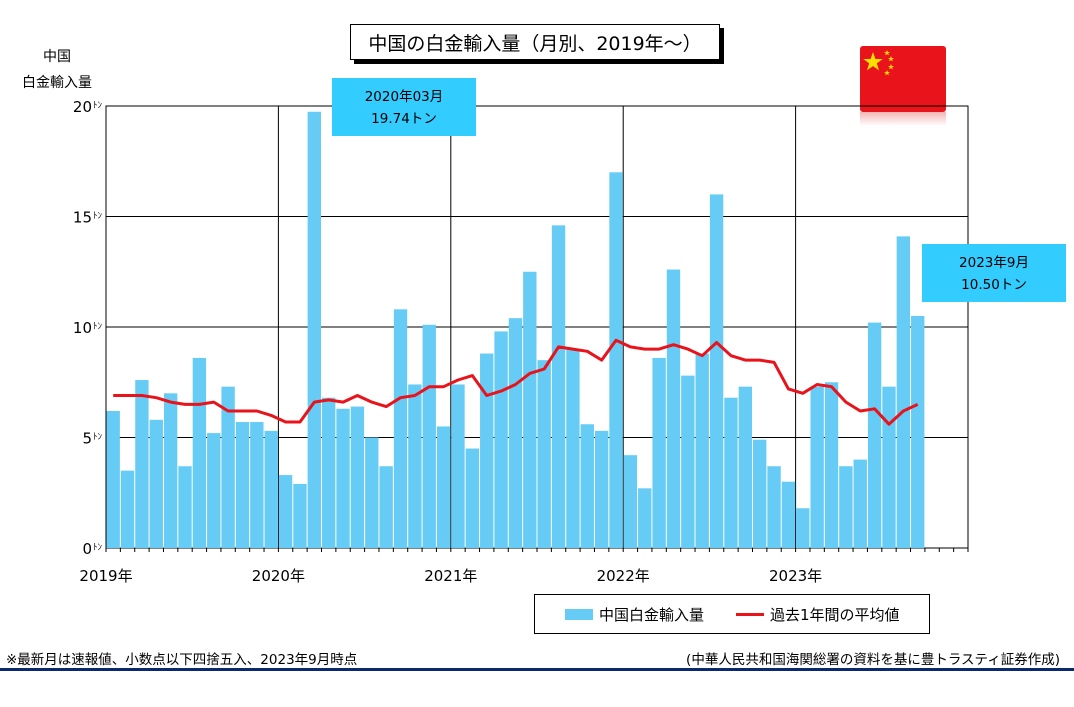 Image resolution: width=1074 pixels, height=707 pixels. Describe the element at coordinates (182, 660) in the screenshot. I see `footnote-left: ※最新月は速報値、小数点以下四捨五入、2023年9月時点` at that location.